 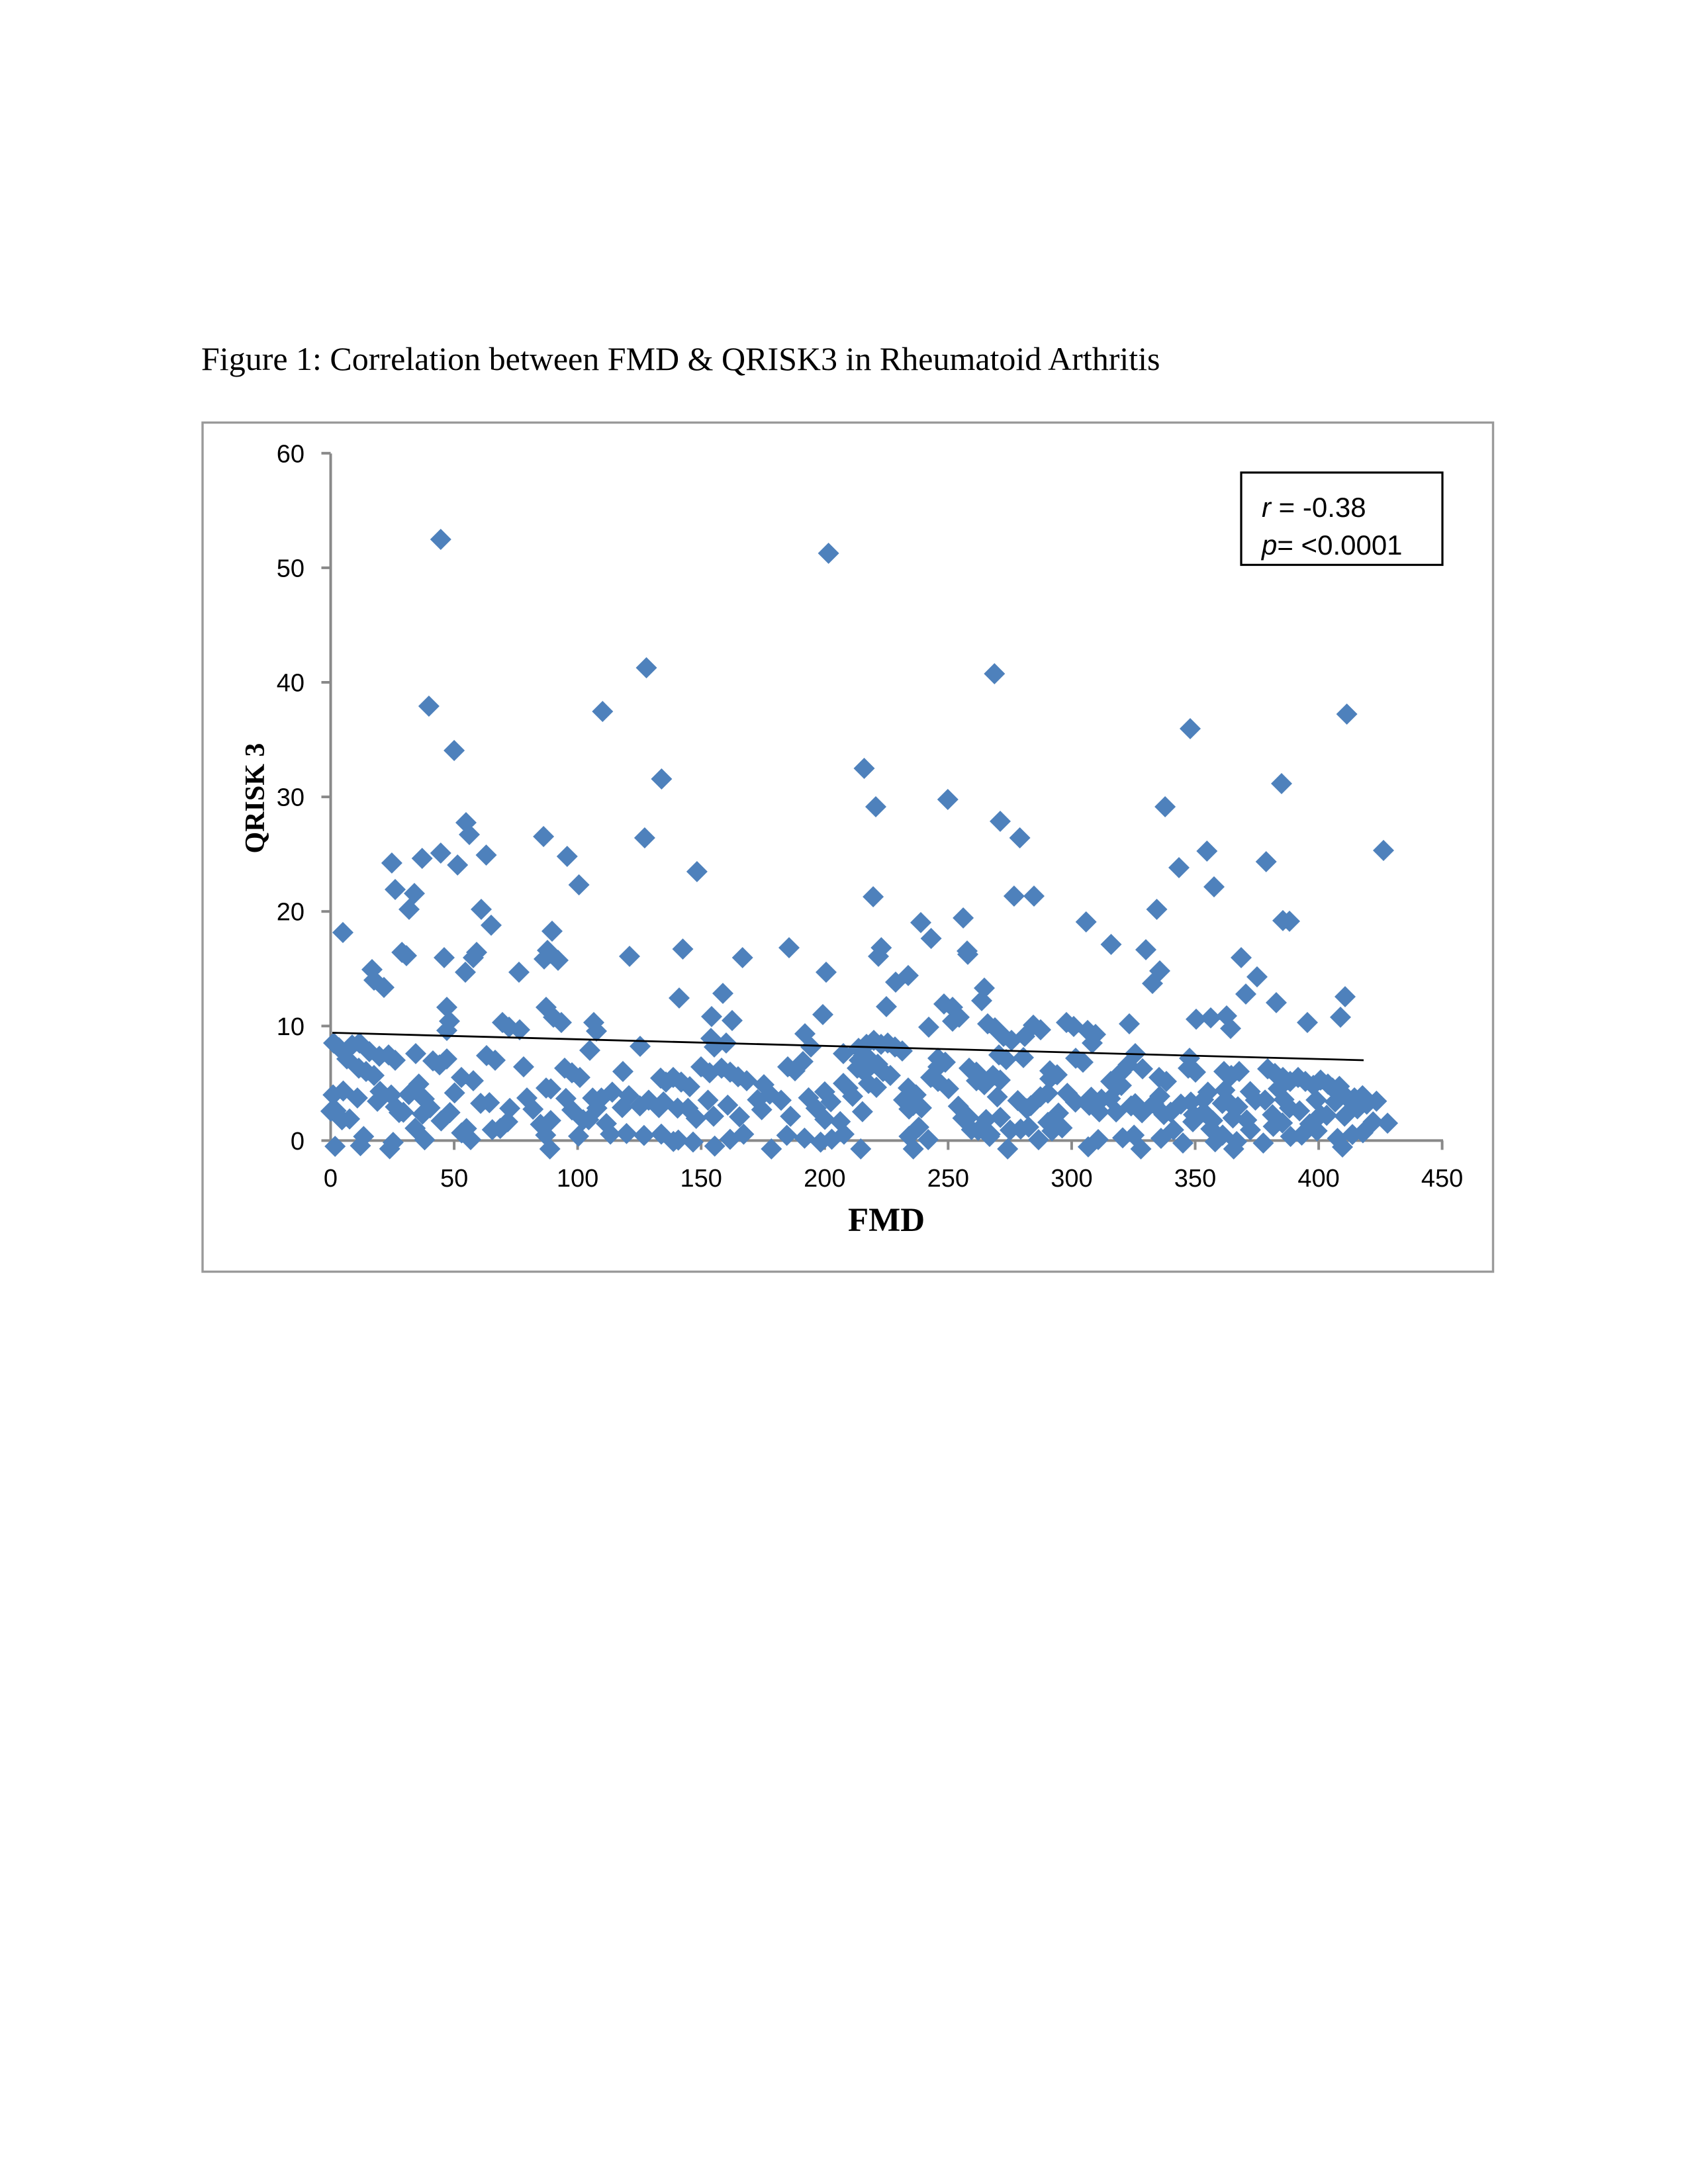 I want to click on svg-text: 350, so click(x=1195, y=1179).